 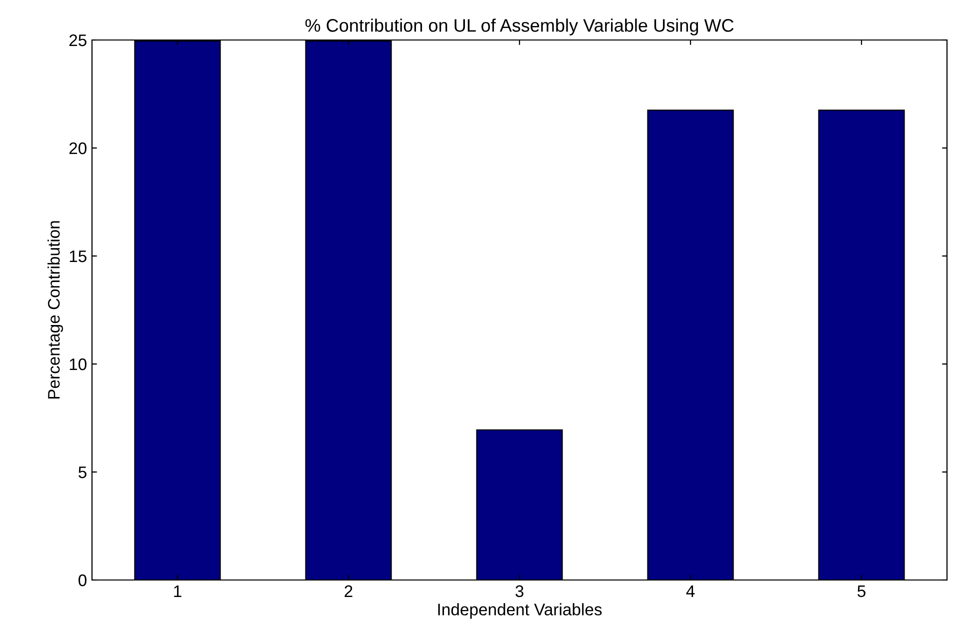 I want to click on y-tick-label: 15, so click(x=78, y=256).